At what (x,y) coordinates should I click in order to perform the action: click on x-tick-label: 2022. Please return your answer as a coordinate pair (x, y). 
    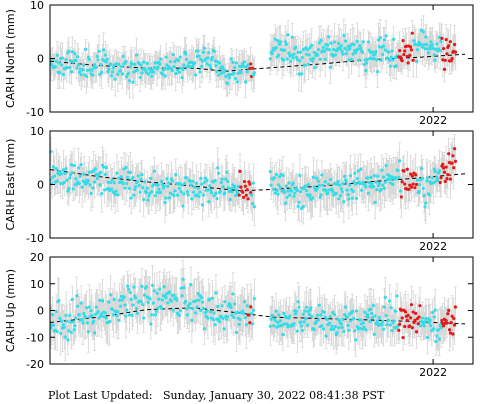
    Looking at the image, I should click on (433, 120).